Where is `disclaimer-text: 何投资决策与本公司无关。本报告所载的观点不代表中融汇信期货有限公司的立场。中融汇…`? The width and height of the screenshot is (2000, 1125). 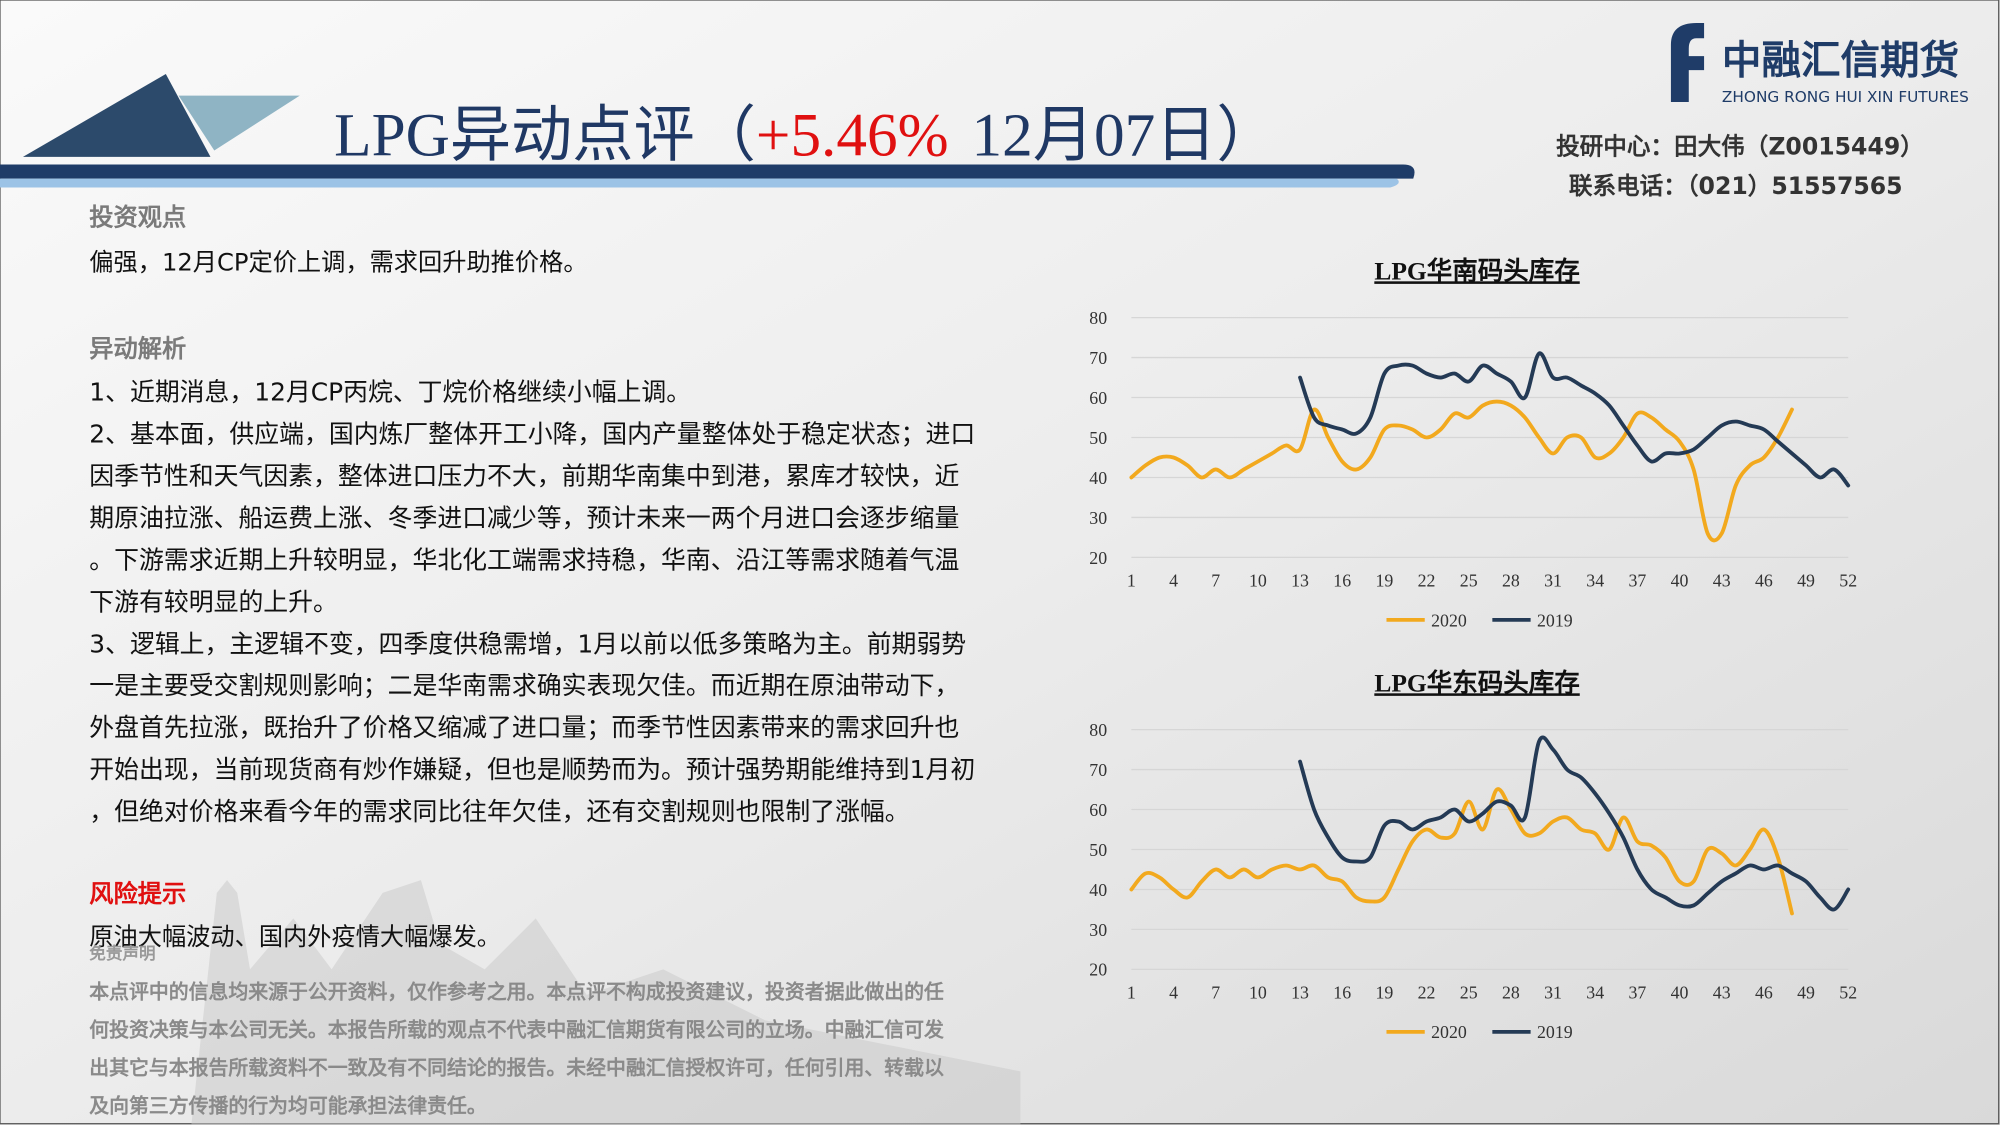
disclaimer-text: 何投资决策与本公司无关。本报告所载的观点不代表中融汇信期货有限公司的立场。中融汇… is located at coordinates (516, 1030).